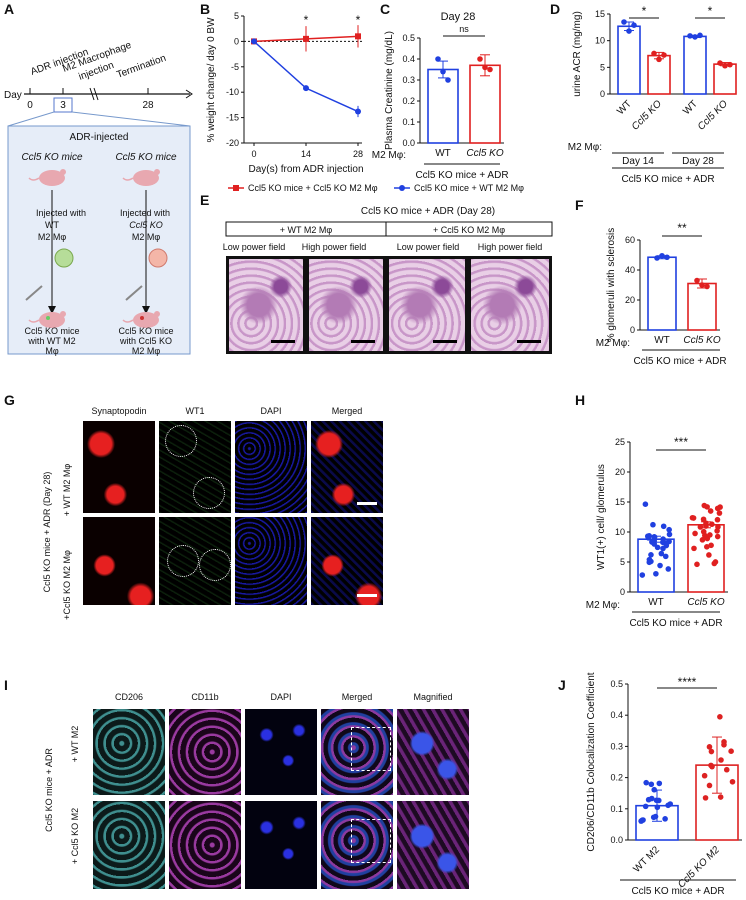 The width and height of the screenshot is (746, 900). What do you see at coordinates (358, 154) in the screenshot?
I see `panel-b-x-tick-label: 28` at bounding box center [358, 154].